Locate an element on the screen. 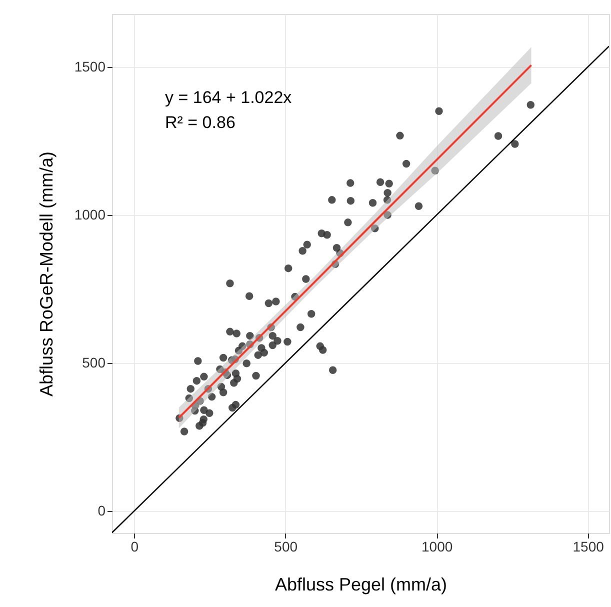 Image resolution: width=611 pixels, height=607 pixels. annotation: R² = 0.86 is located at coordinates (200, 122).